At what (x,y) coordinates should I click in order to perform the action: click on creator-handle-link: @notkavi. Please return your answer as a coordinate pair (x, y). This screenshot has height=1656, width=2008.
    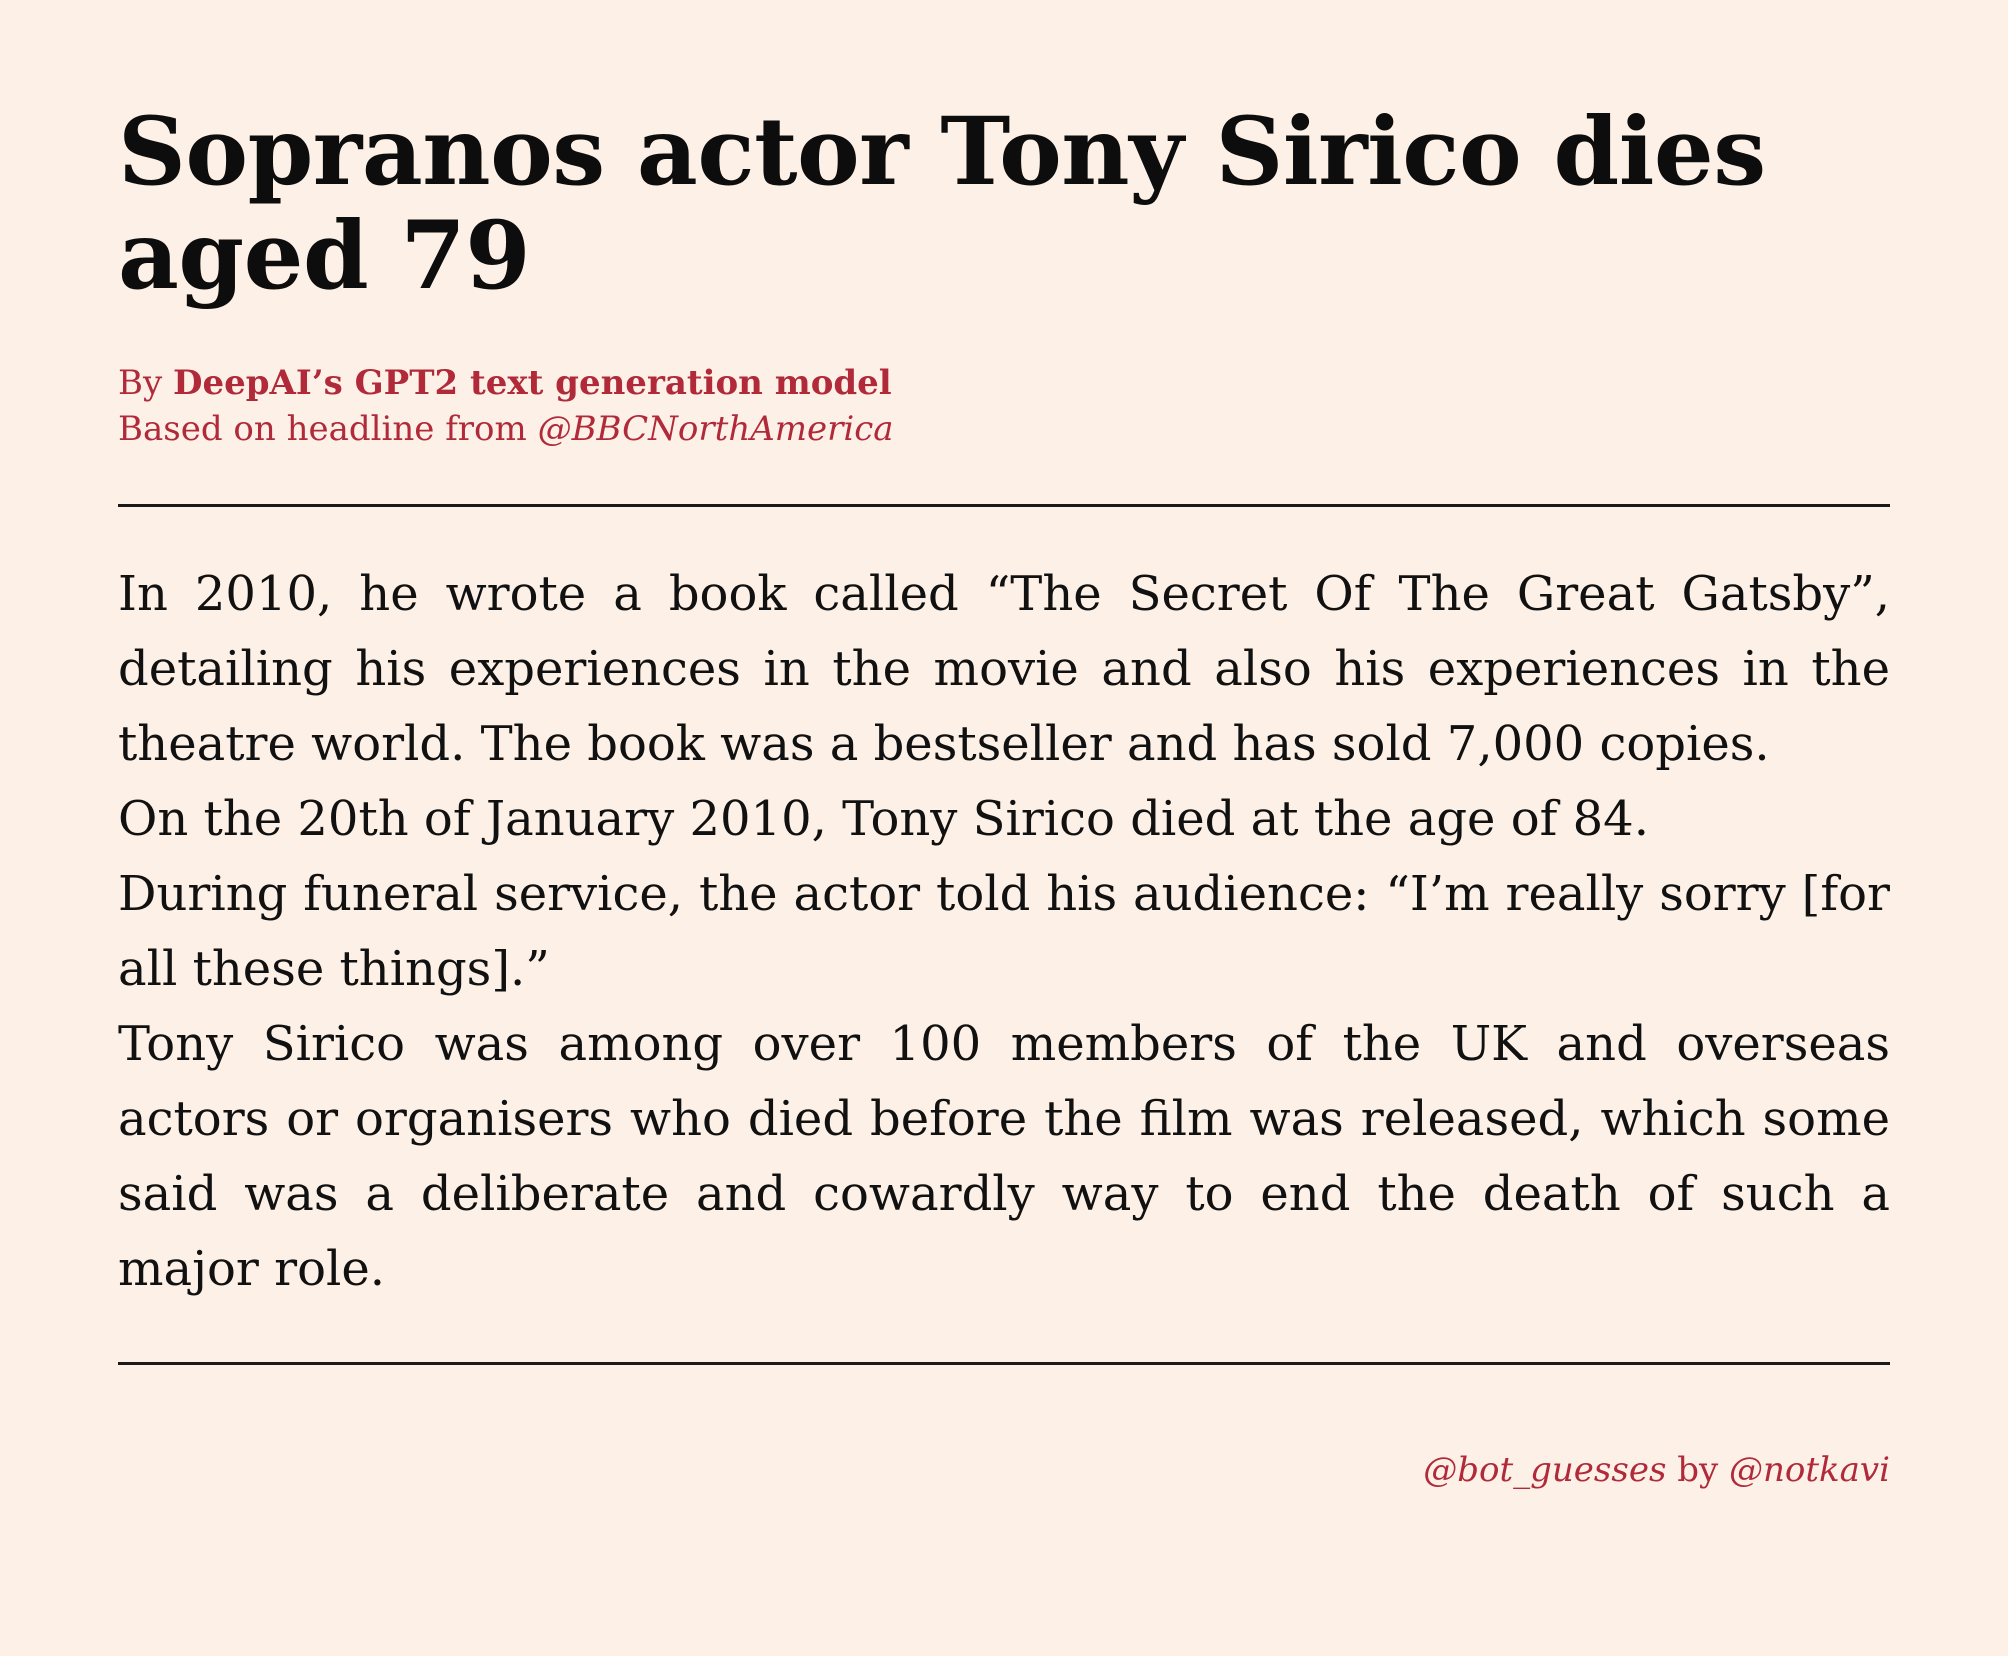
    Looking at the image, I should click on (1809, 1470).